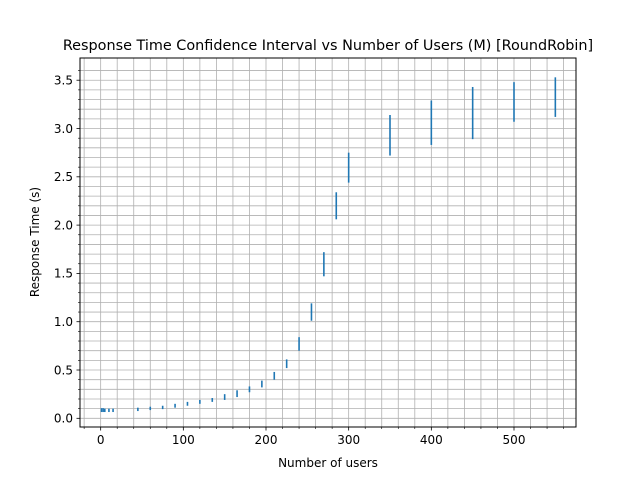 Image resolution: width=640 pixels, height=480 pixels. What do you see at coordinates (183, 440) in the screenshot?
I see `x-tick-label: 100` at bounding box center [183, 440].